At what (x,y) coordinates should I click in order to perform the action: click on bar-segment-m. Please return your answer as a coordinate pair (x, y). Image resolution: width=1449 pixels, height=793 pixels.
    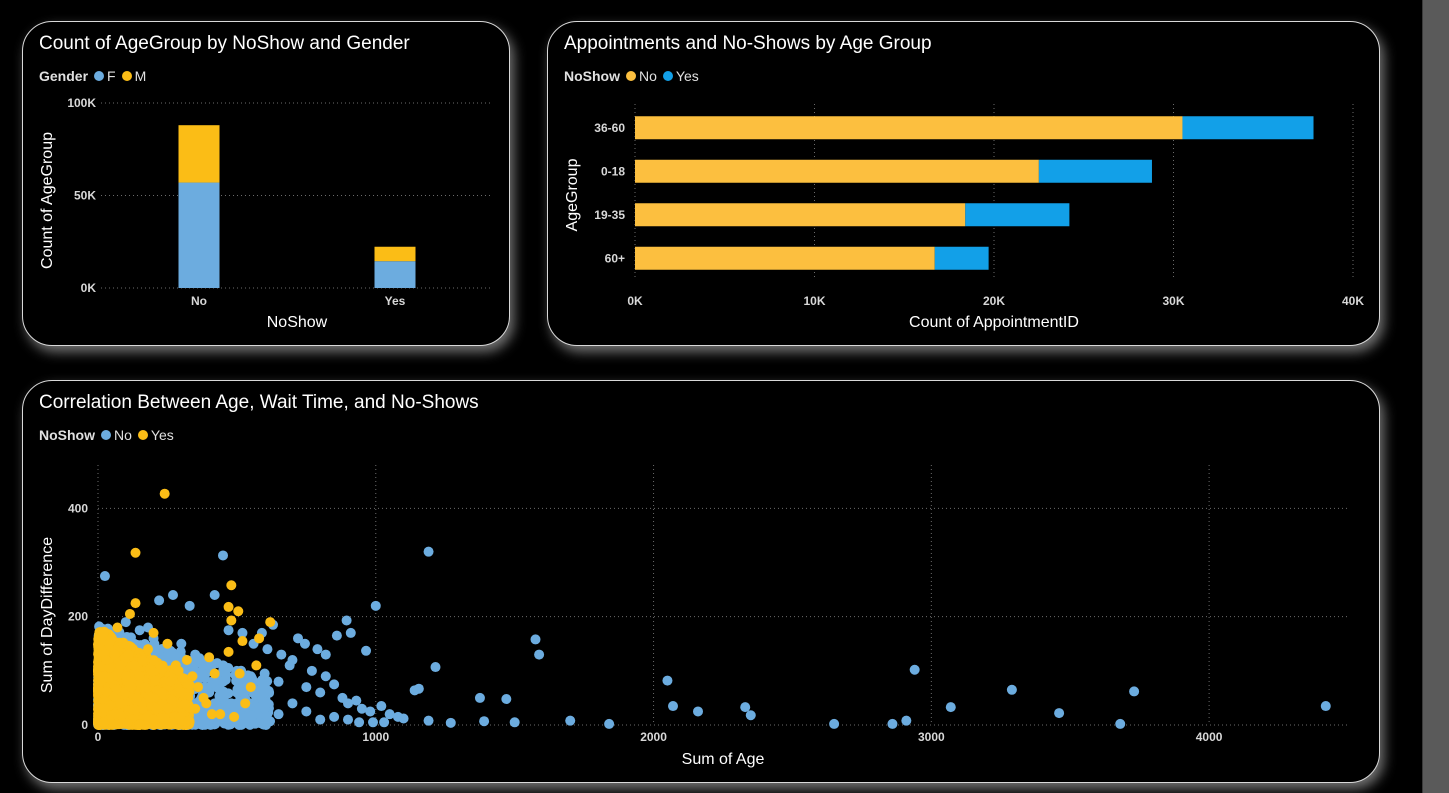
    Looking at the image, I should click on (395, 254).